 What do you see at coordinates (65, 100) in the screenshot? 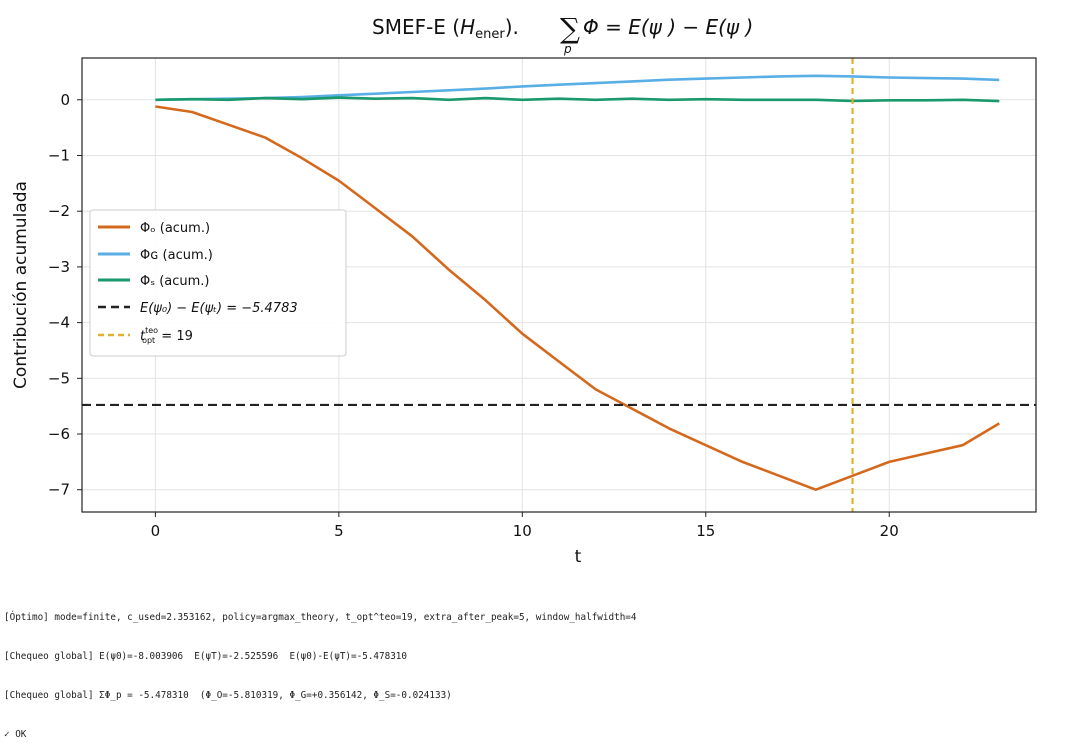
I see `y-tick-label: 0` at bounding box center [65, 100].